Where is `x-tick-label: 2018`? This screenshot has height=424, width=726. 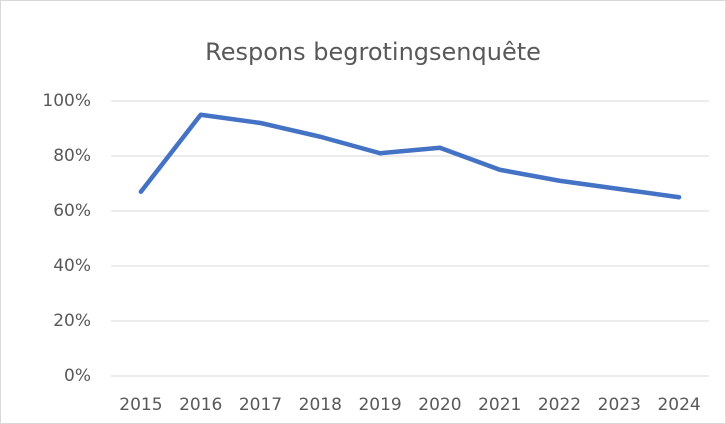 x-tick-label: 2018 is located at coordinates (320, 405).